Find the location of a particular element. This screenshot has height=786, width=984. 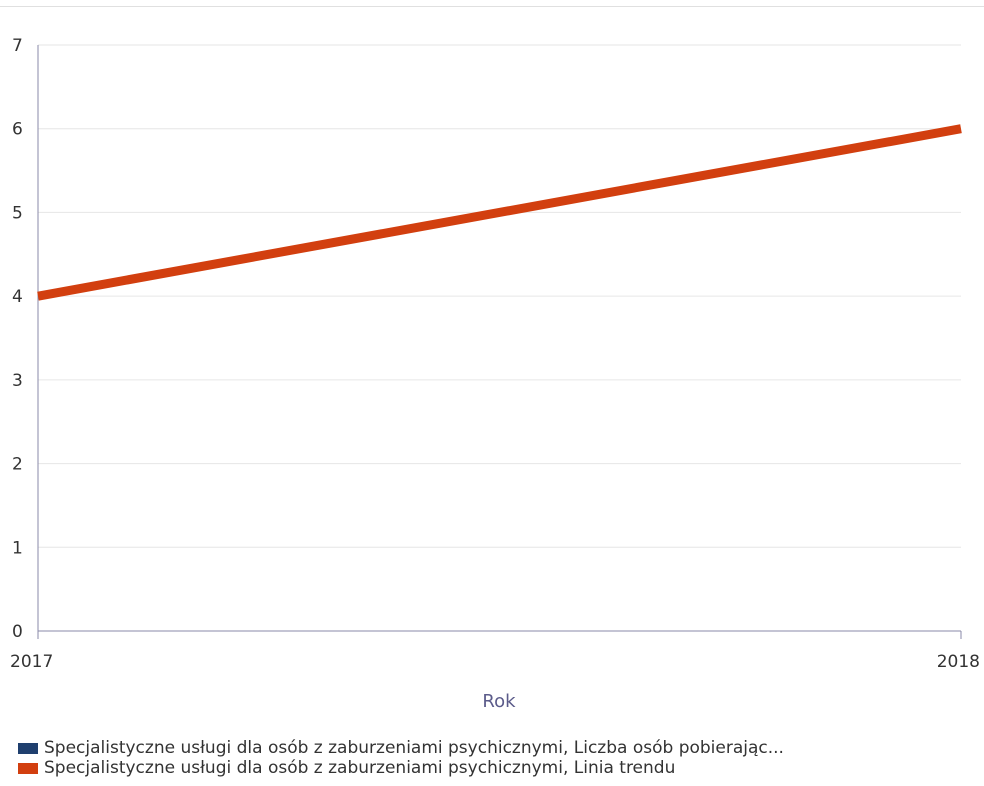

y-tick-label-0: 0 is located at coordinates (17, 632).